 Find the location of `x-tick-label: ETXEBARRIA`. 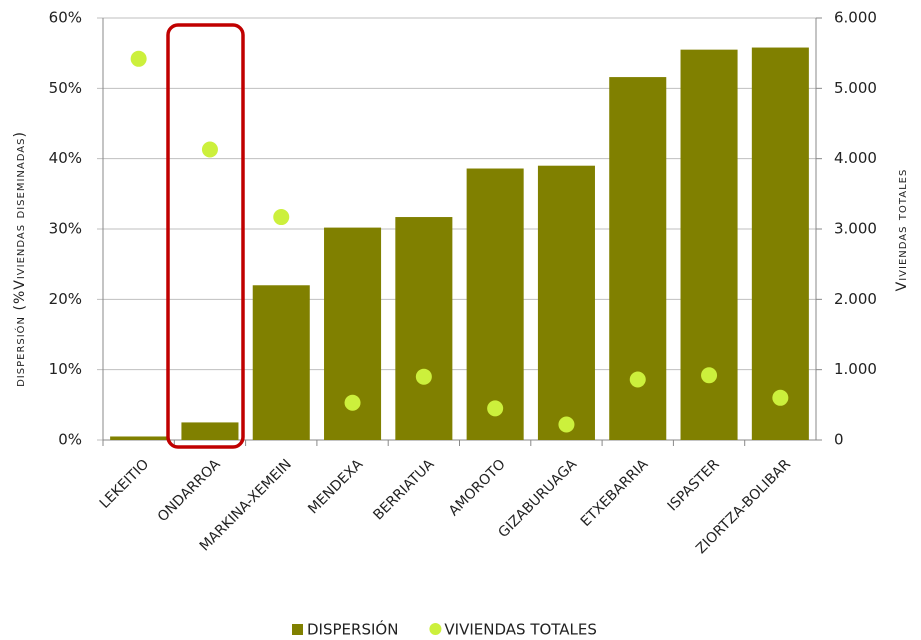

x-tick-label: ETXEBARRIA is located at coordinates (615, 493).